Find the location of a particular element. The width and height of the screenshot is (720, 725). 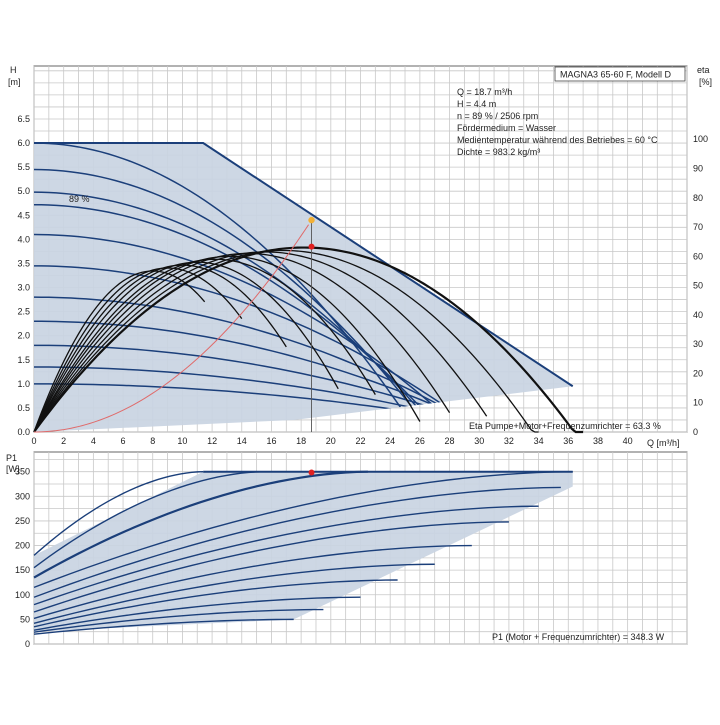

flow-axis-label: Q [m³/h] is located at coordinates (663, 443).